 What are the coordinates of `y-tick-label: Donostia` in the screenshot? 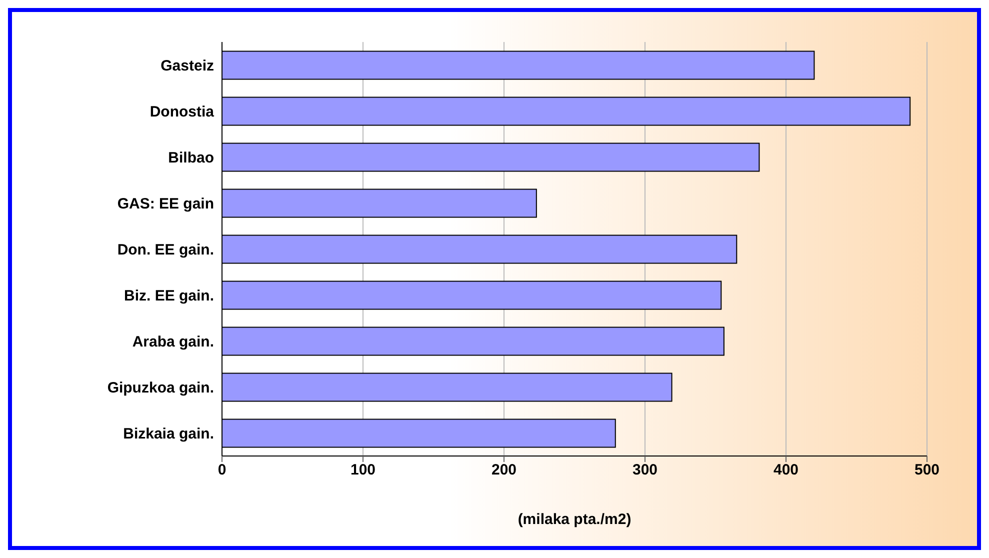 It's located at (182, 111).